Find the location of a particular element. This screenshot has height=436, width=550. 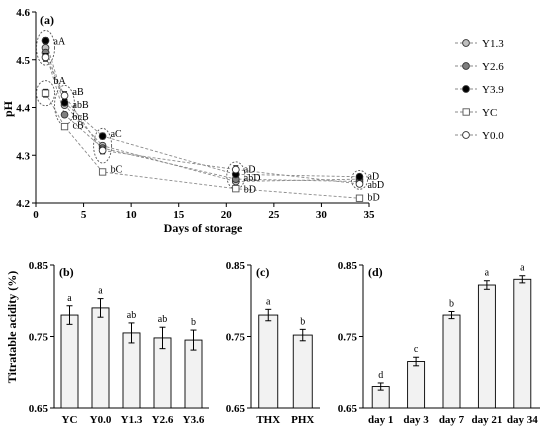

day-category-label: day 34 is located at coordinates (522, 420).